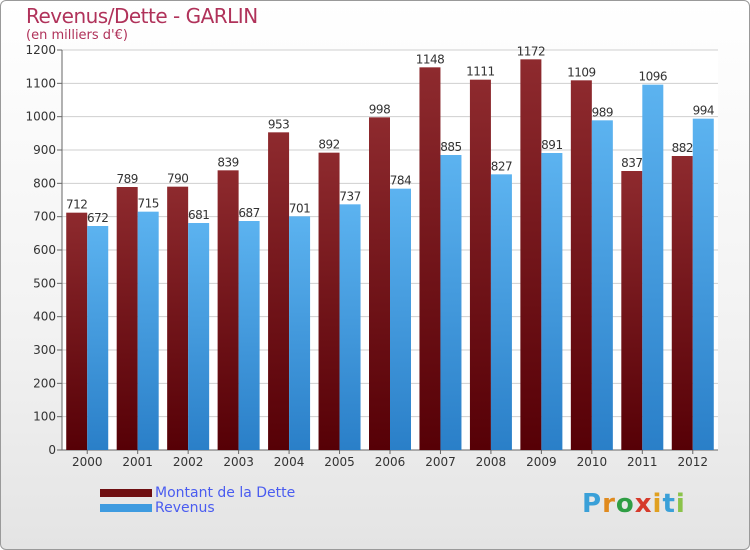  I want to click on data-label-revenue: 1096, so click(653, 77).